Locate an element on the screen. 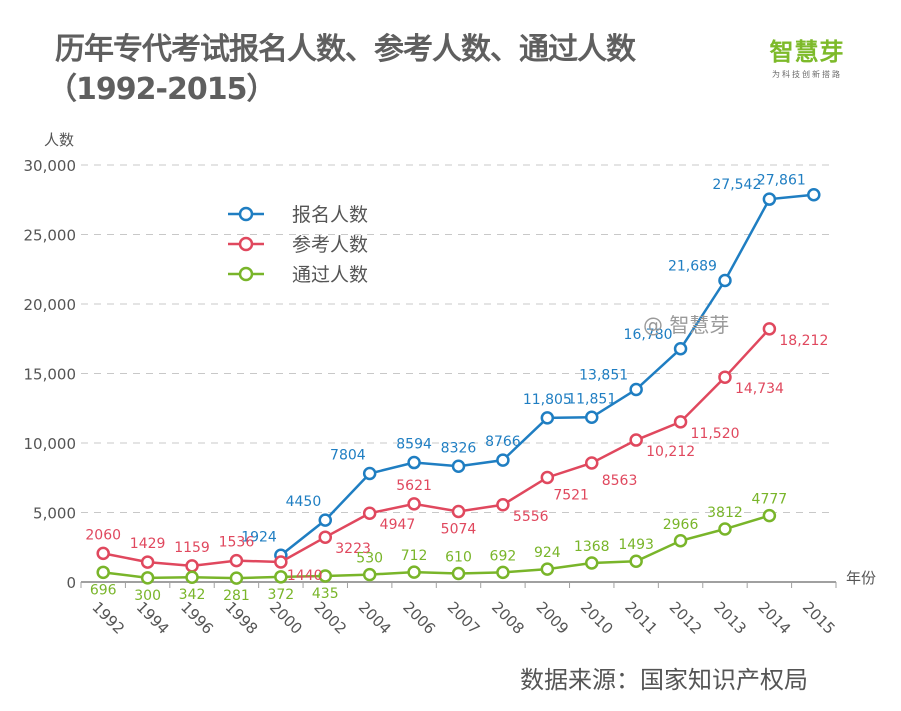 Image resolution: width=901 pixels, height=711 pixels. data-label: 11,805 is located at coordinates (547, 400).